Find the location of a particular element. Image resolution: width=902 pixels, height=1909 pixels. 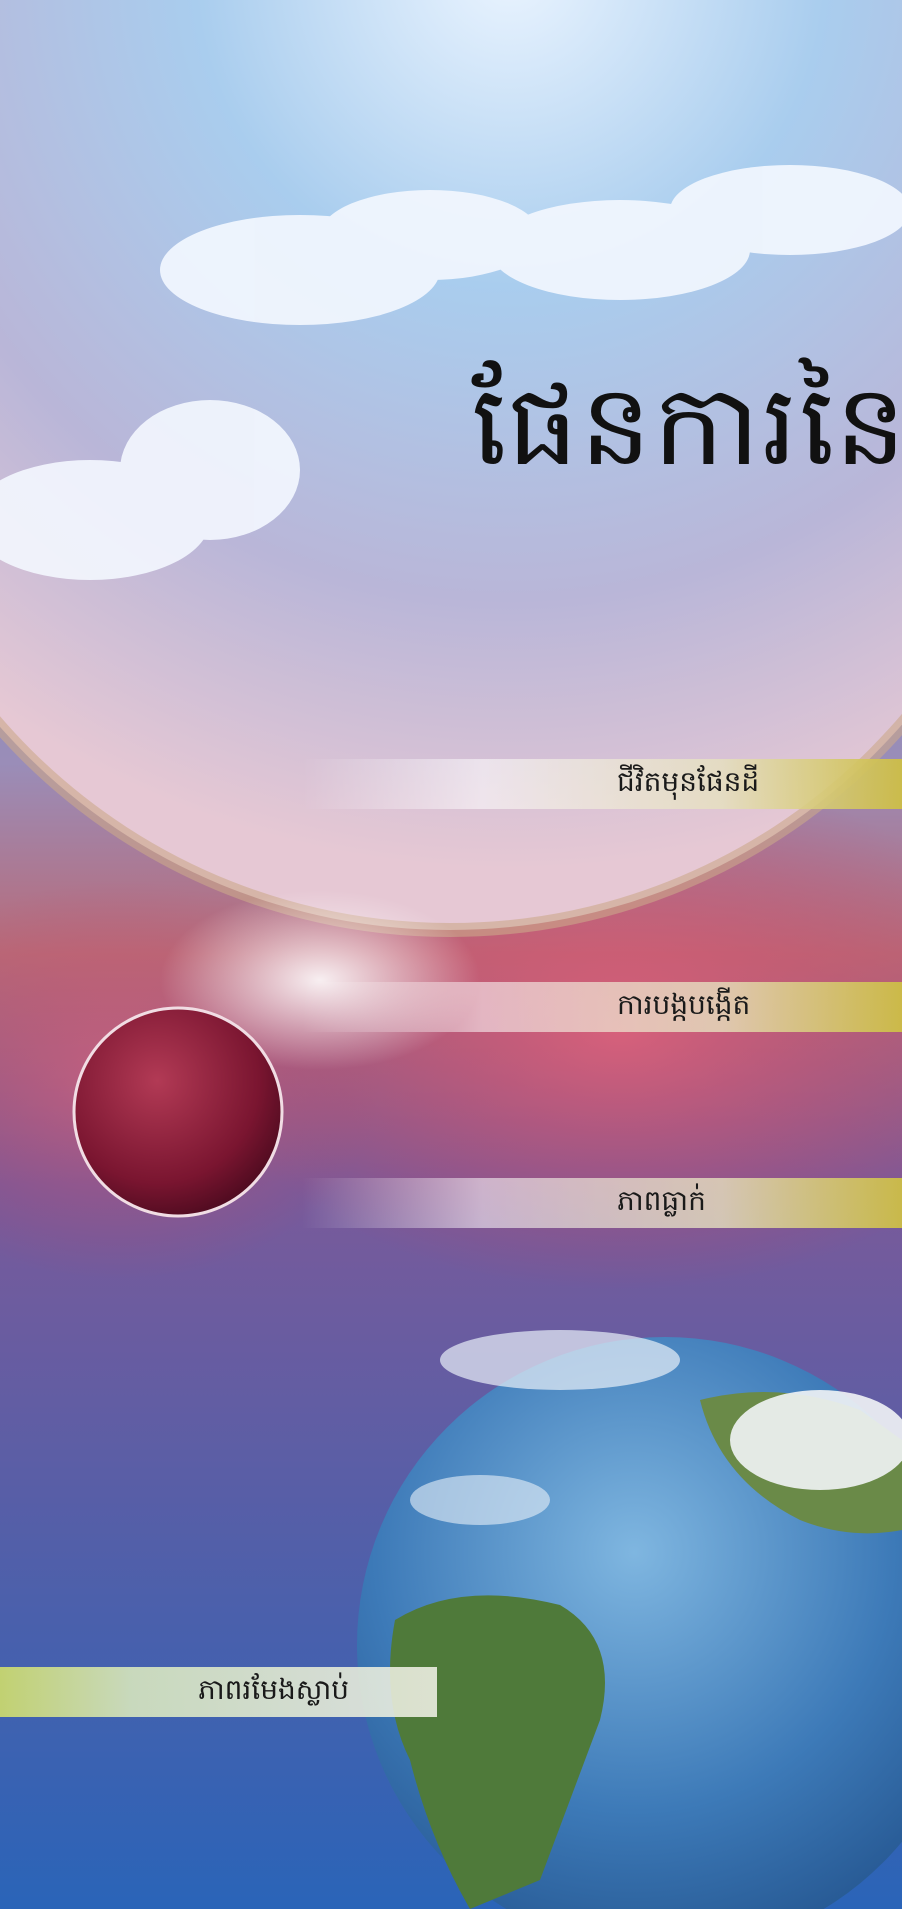

section-band-creation: ការបង្កបង្កើត is located at coordinates (602, 1007).